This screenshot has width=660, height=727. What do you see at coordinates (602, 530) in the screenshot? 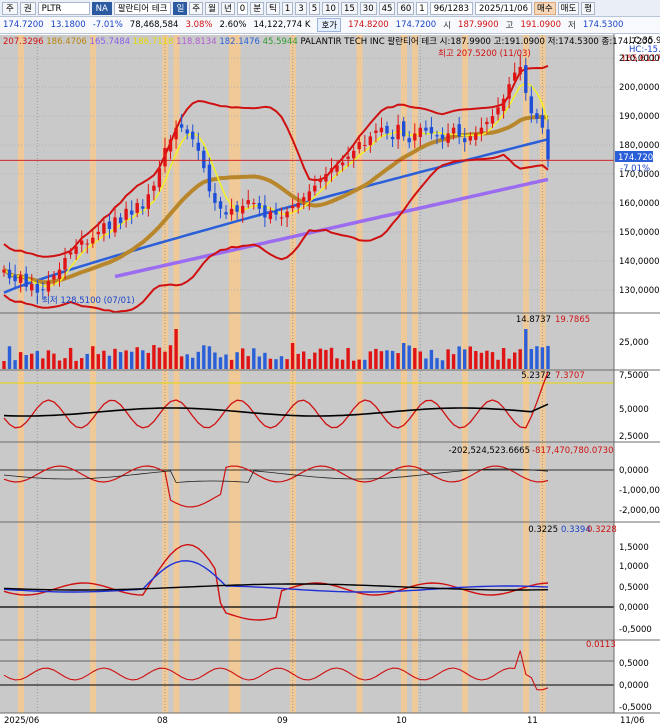
I see `osc3-value-3: 0.3228` at bounding box center [602, 530].